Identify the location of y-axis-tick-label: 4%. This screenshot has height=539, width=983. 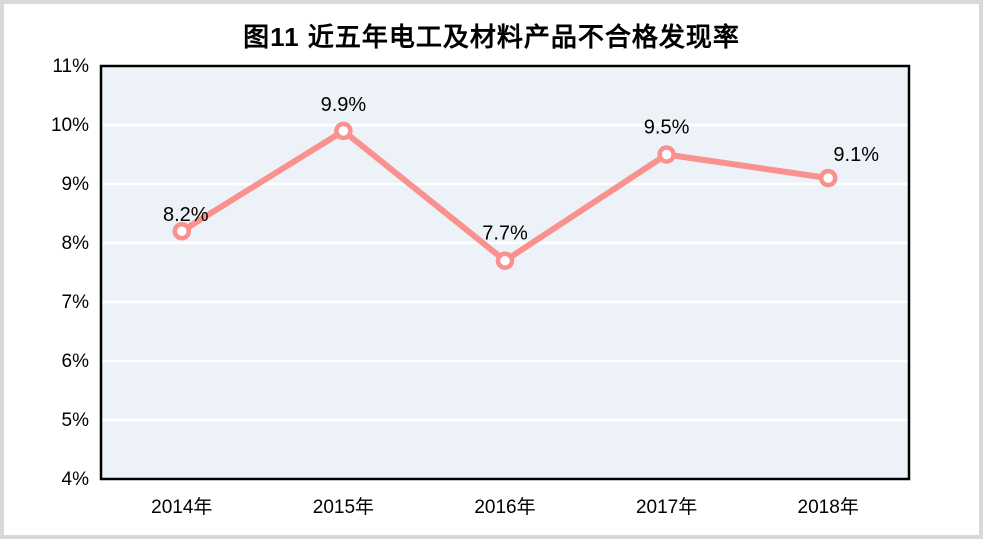
(76, 479).